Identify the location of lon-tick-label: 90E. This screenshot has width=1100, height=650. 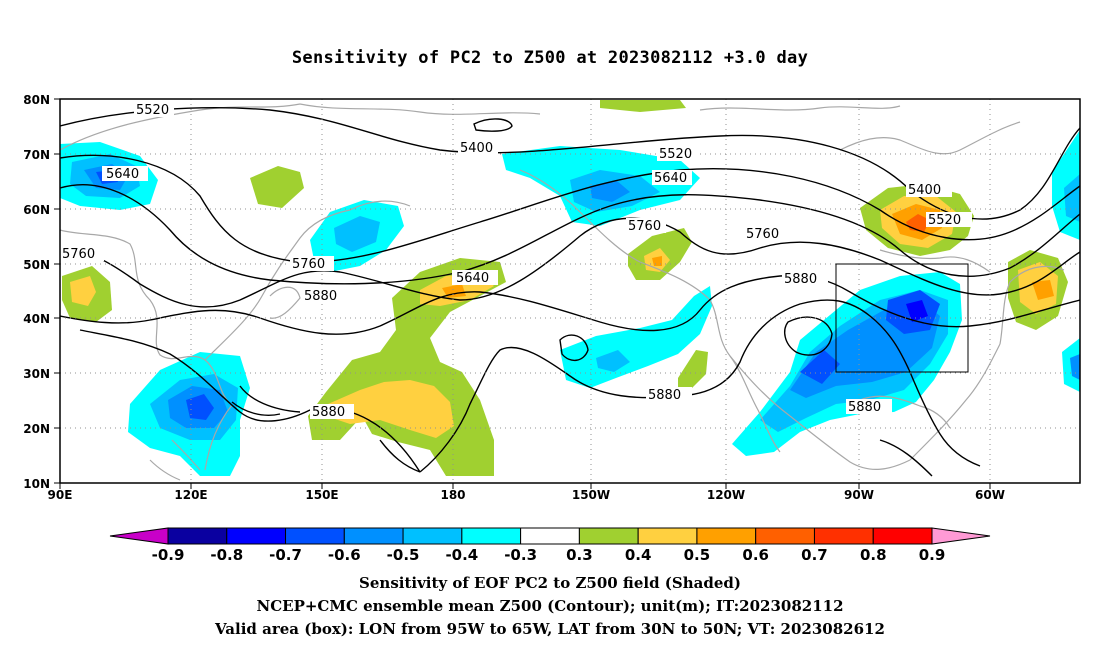
(60, 495).